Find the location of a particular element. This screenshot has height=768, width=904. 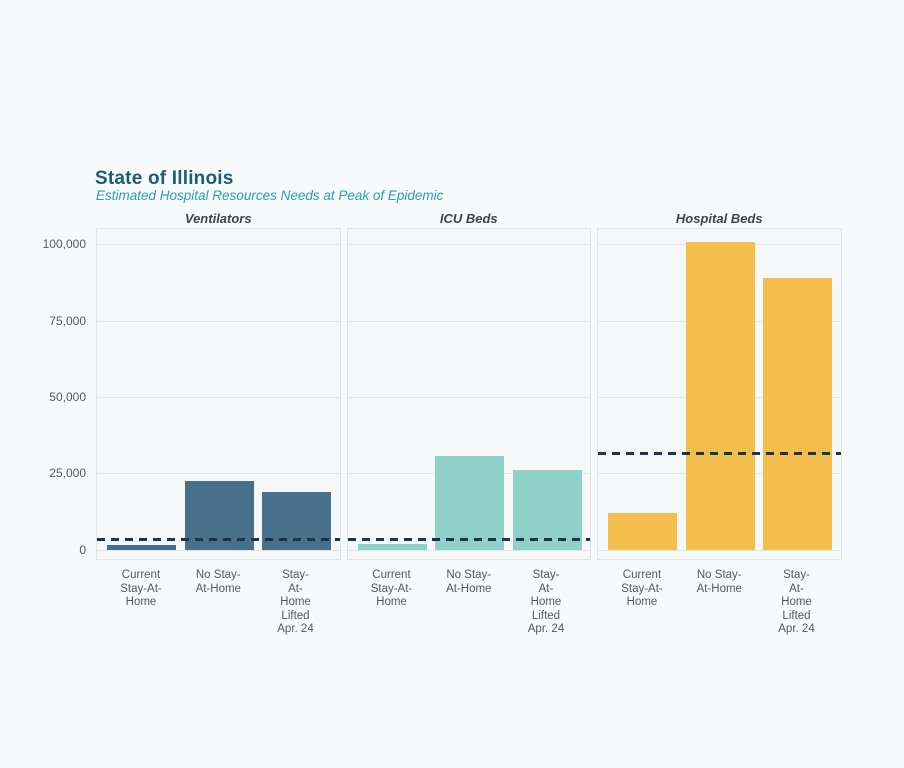

facet-title: Ventilators is located at coordinates (218, 218).